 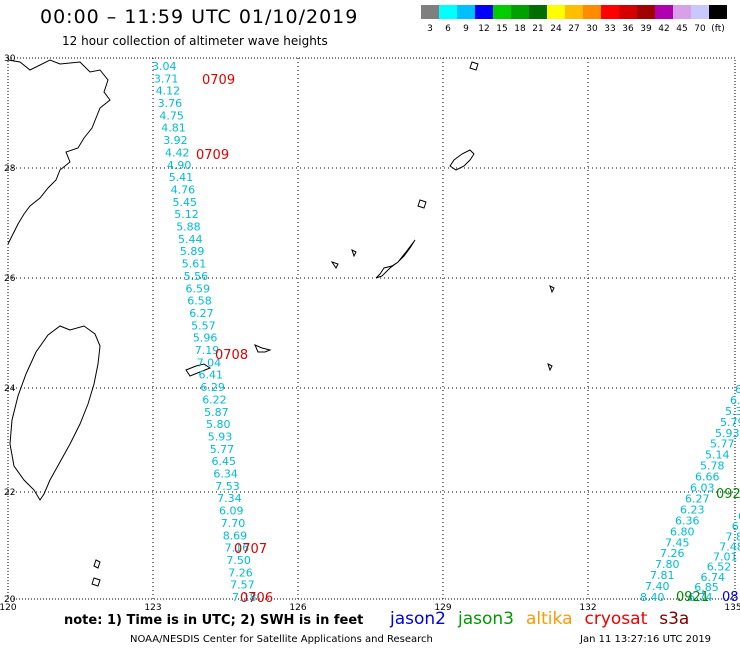 I want to click on wave-height-value: 7.50, so click(x=238, y=560).